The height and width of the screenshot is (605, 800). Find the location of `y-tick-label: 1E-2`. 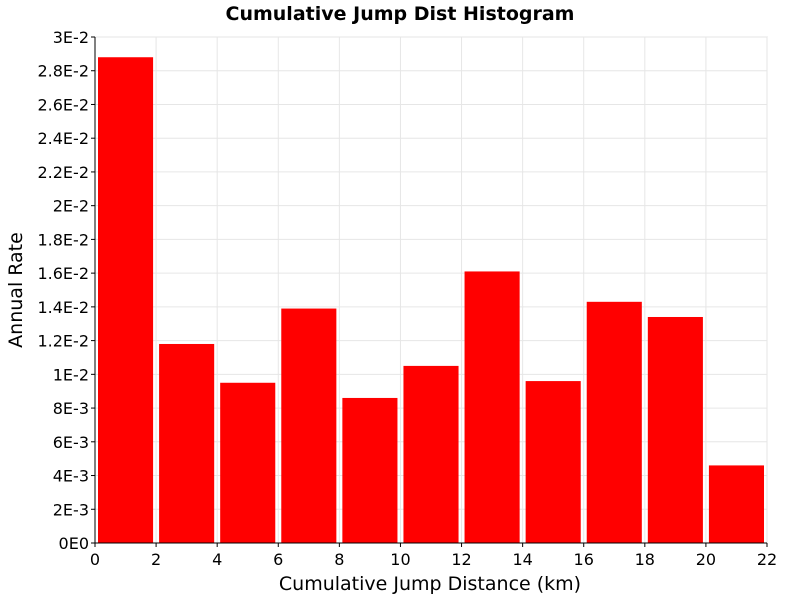

y-tick-label: 1E-2 is located at coordinates (71, 374).